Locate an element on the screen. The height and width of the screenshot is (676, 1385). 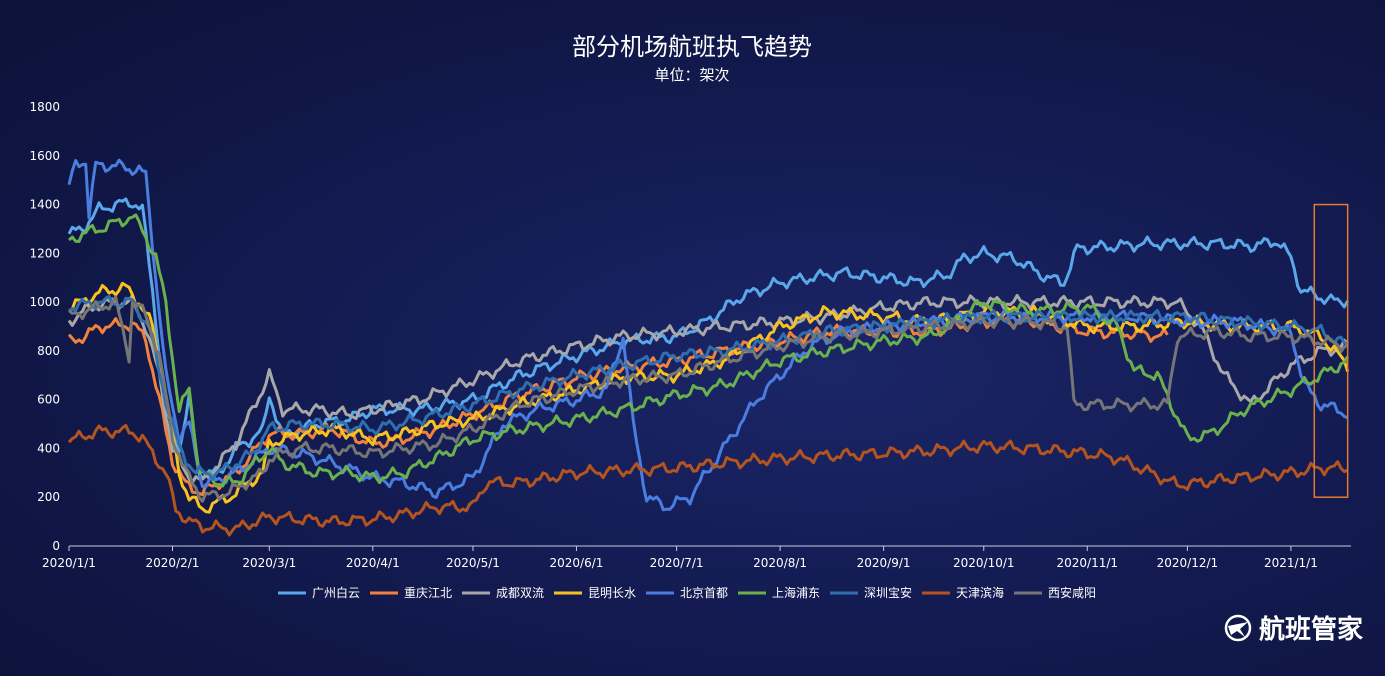
legend-item: 北京首都 is located at coordinates (687, 593).